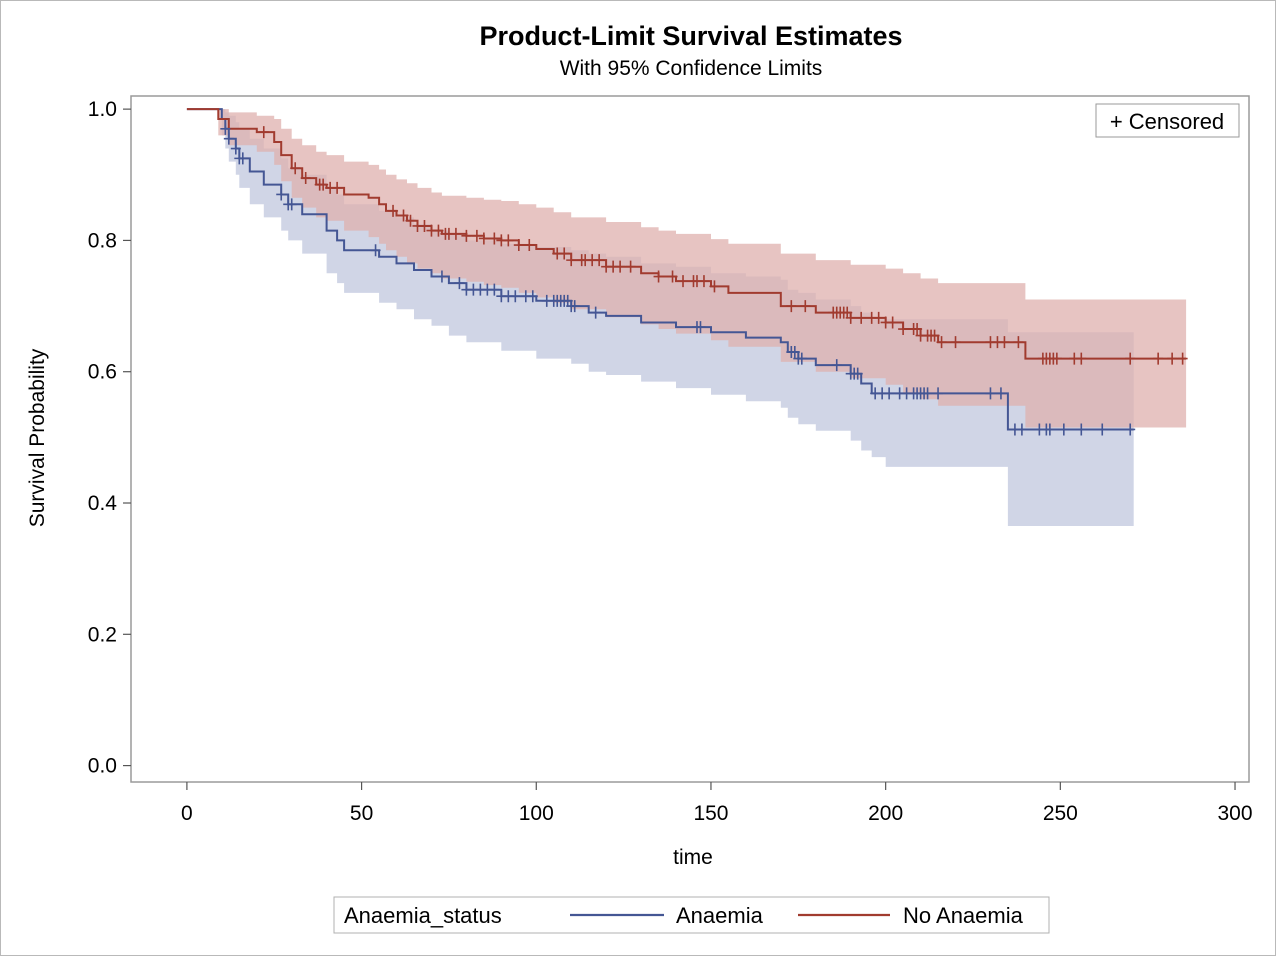 Image resolution: width=1278 pixels, height=958 pixels. What do you see at coordinates (710, 813) in the screenshot?
I see `x-tick-label: 150` at bounding box center [710, 813].